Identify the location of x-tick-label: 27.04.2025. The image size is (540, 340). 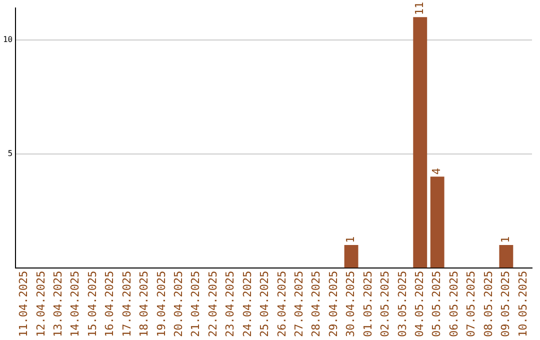
(299, 304).